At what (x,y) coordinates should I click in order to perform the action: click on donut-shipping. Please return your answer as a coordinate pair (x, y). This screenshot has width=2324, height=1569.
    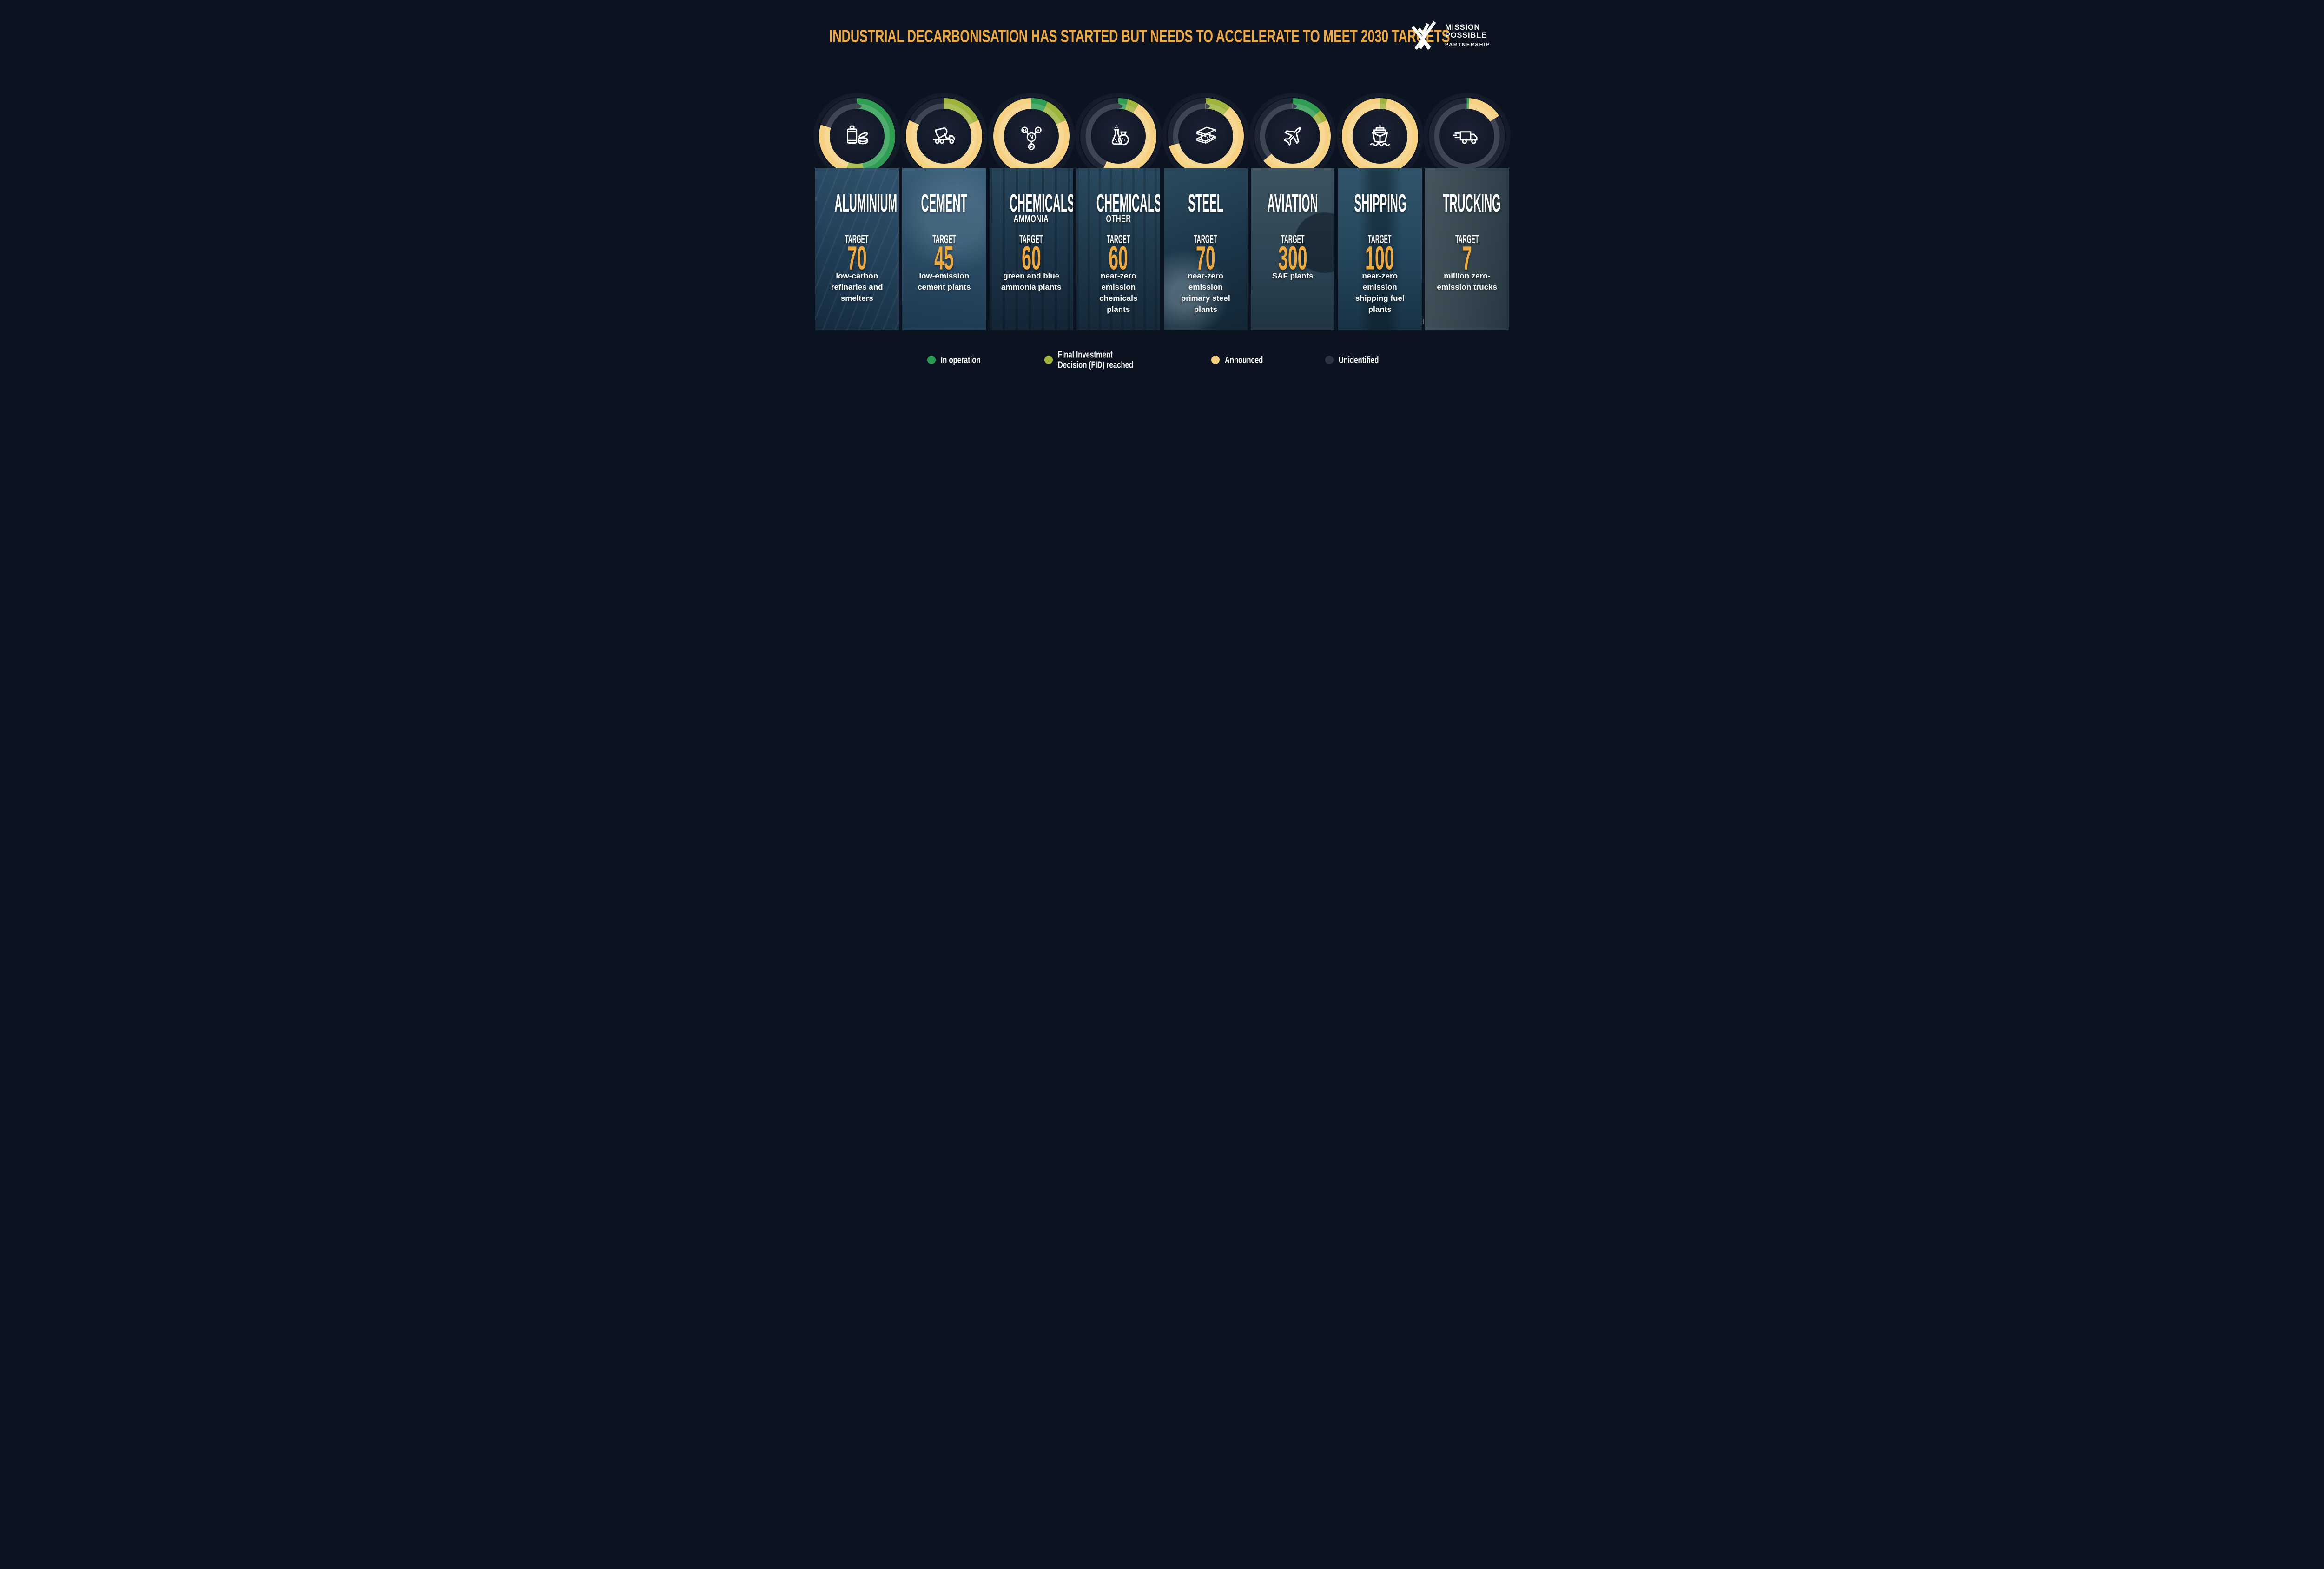
    Looking at the image, I should click on (1380, 136).